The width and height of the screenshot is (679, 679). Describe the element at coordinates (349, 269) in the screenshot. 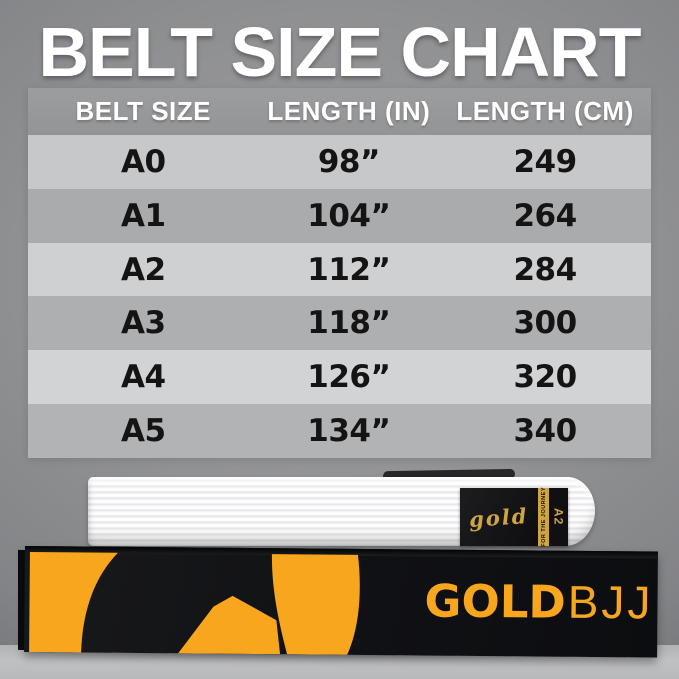

I see `length-in-cell: 112”` at that location.